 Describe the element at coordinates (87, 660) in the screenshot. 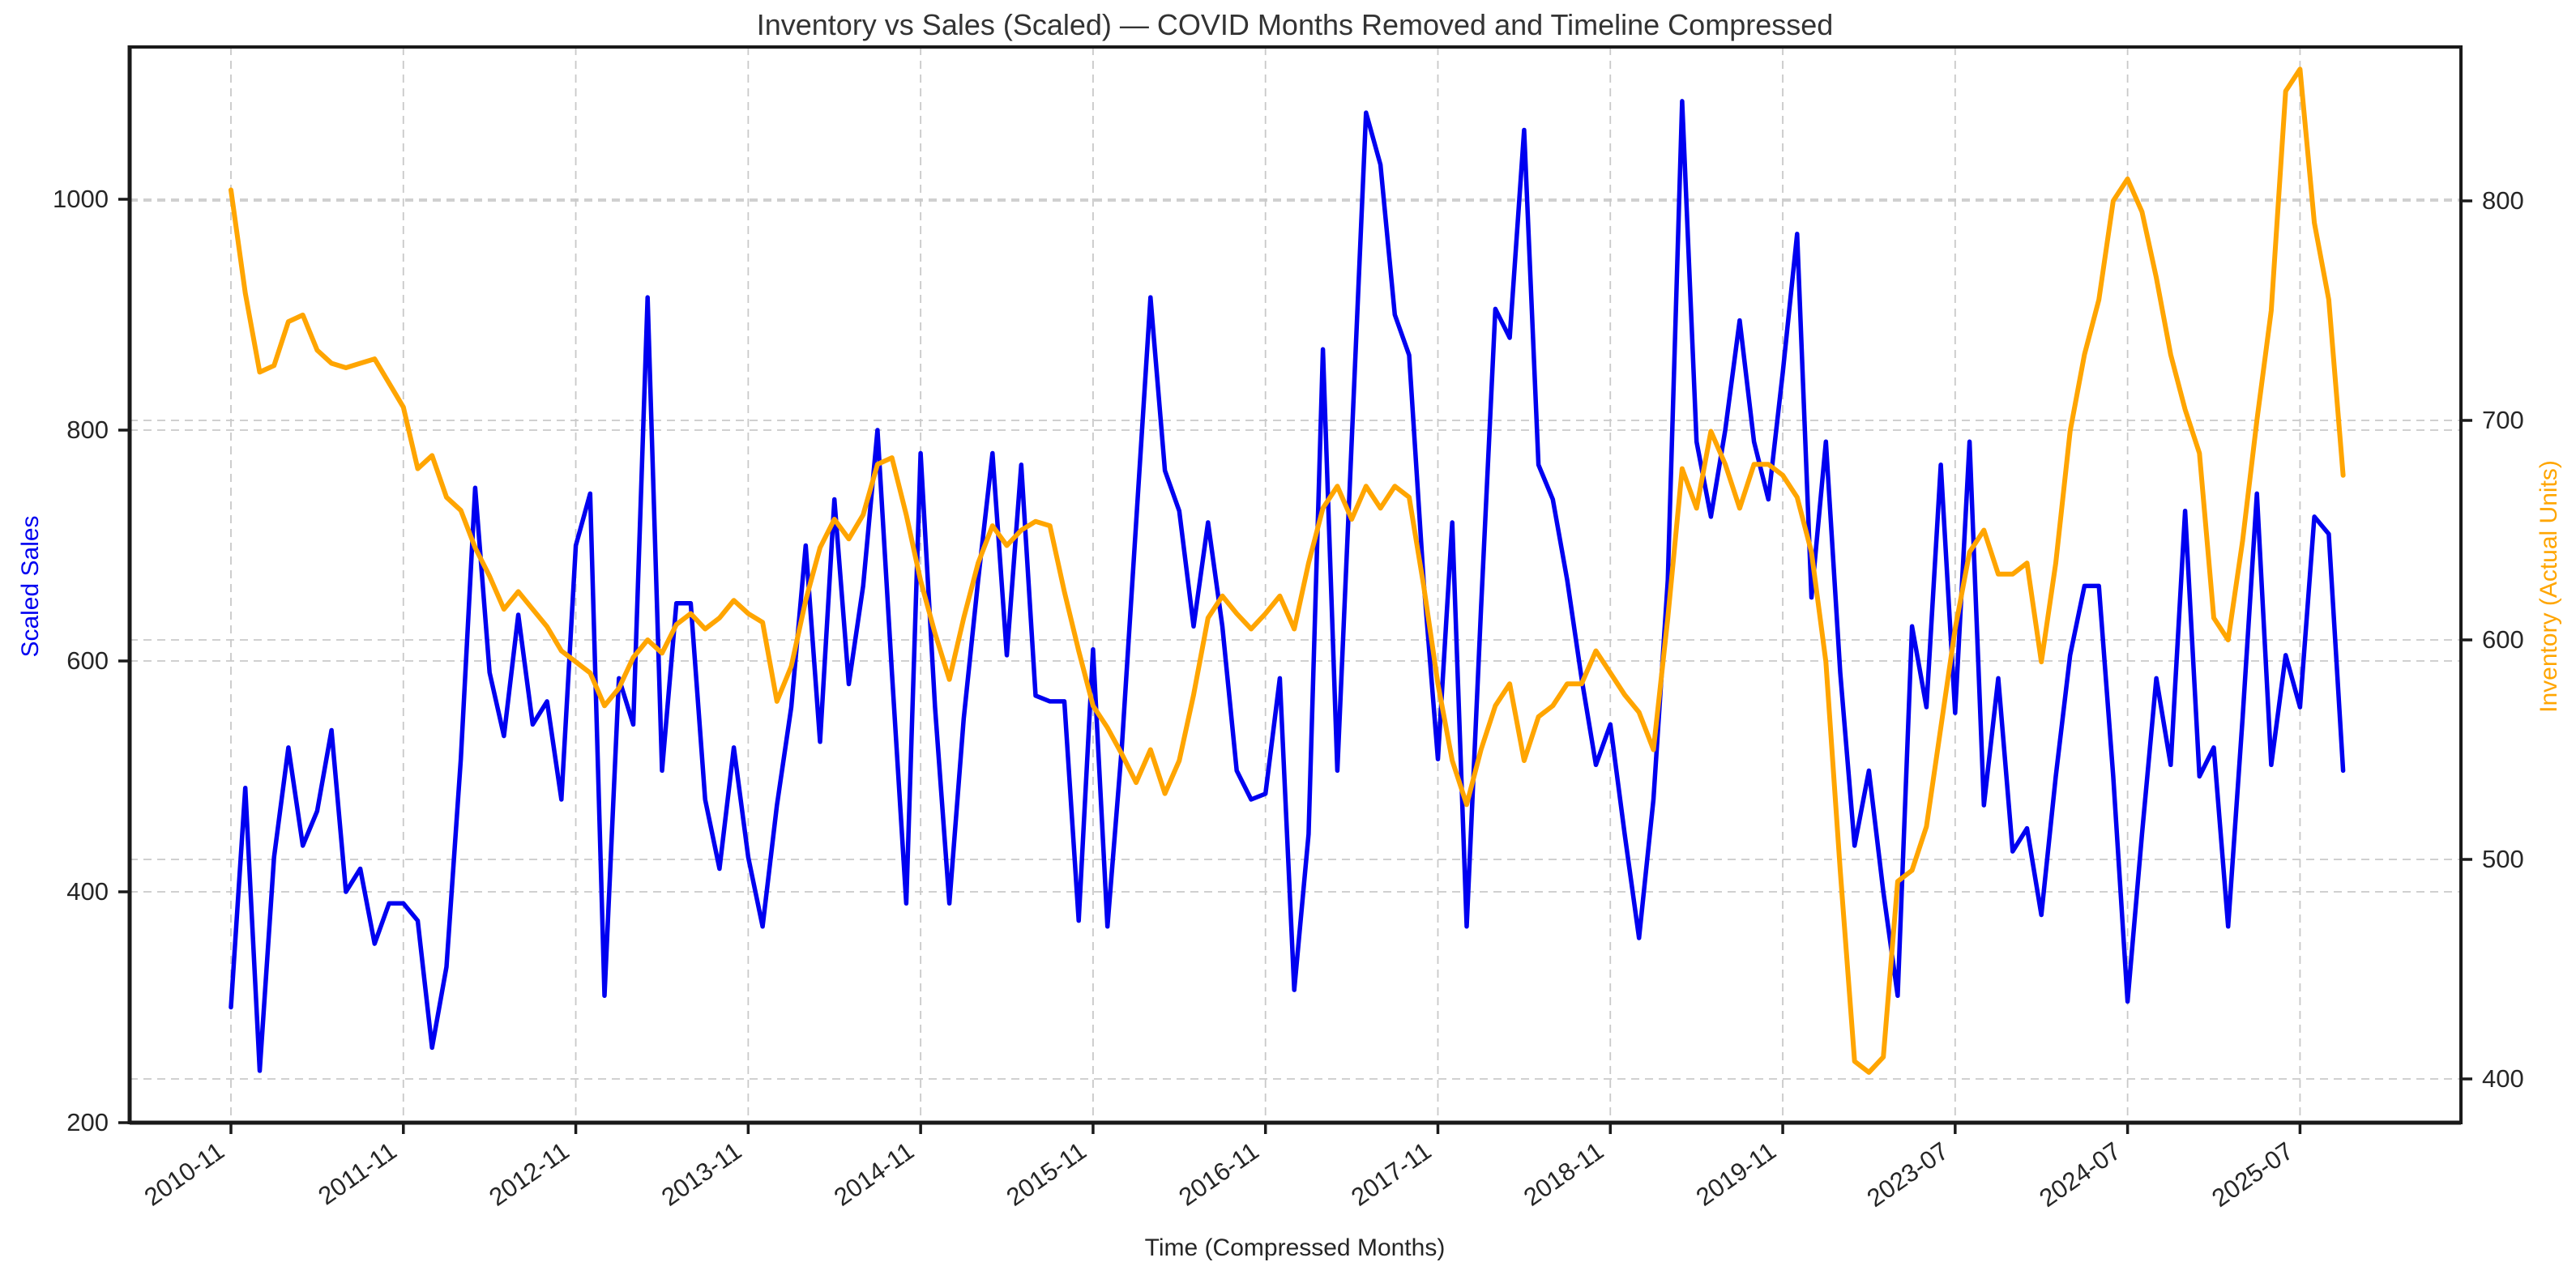

I see `y-tick-label-left: 600` at that location.